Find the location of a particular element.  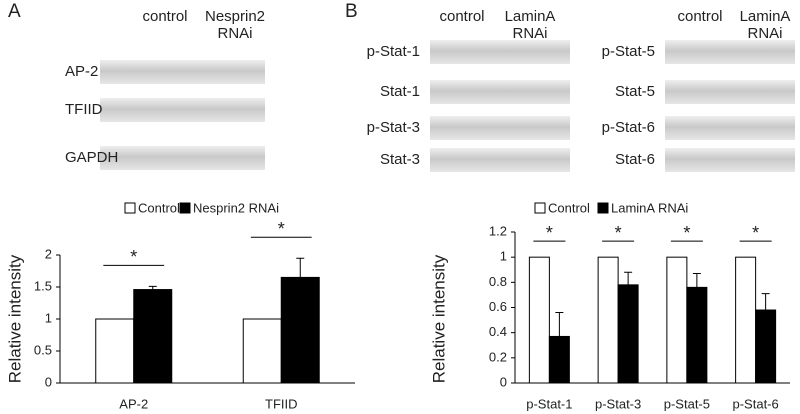

legend-label: Nesprin2 RNAi is located at coordinates (236, 207).